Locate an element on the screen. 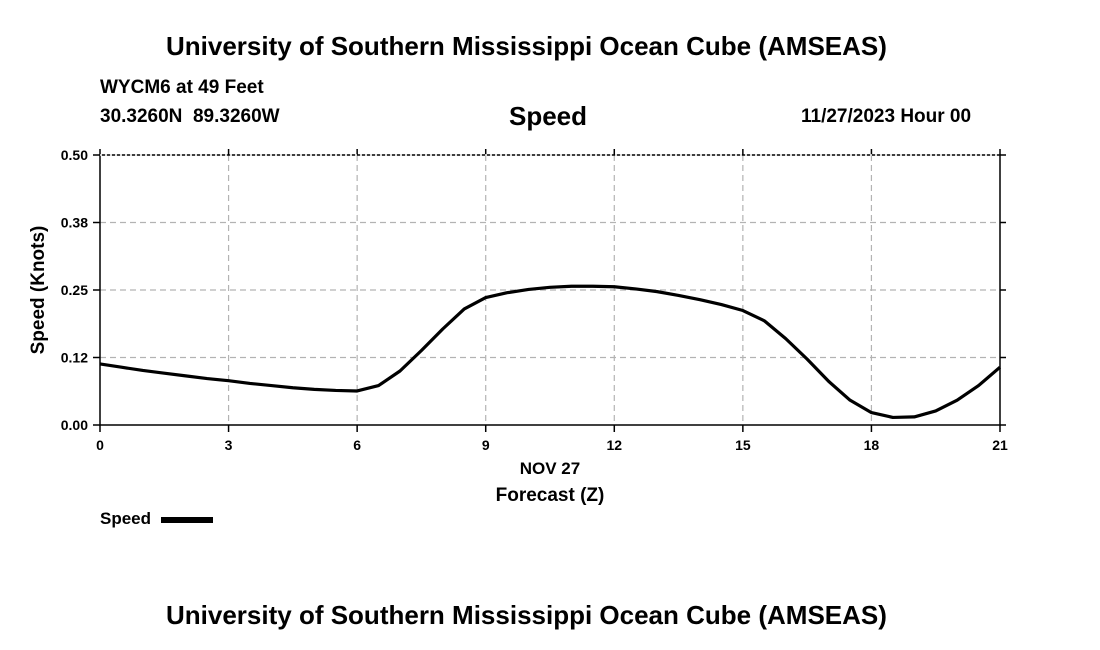 Image resolution: width=1100 pixels, height=650 pixels. y-axis-label: Speed (Knots) is located at coordinates (38, 290).